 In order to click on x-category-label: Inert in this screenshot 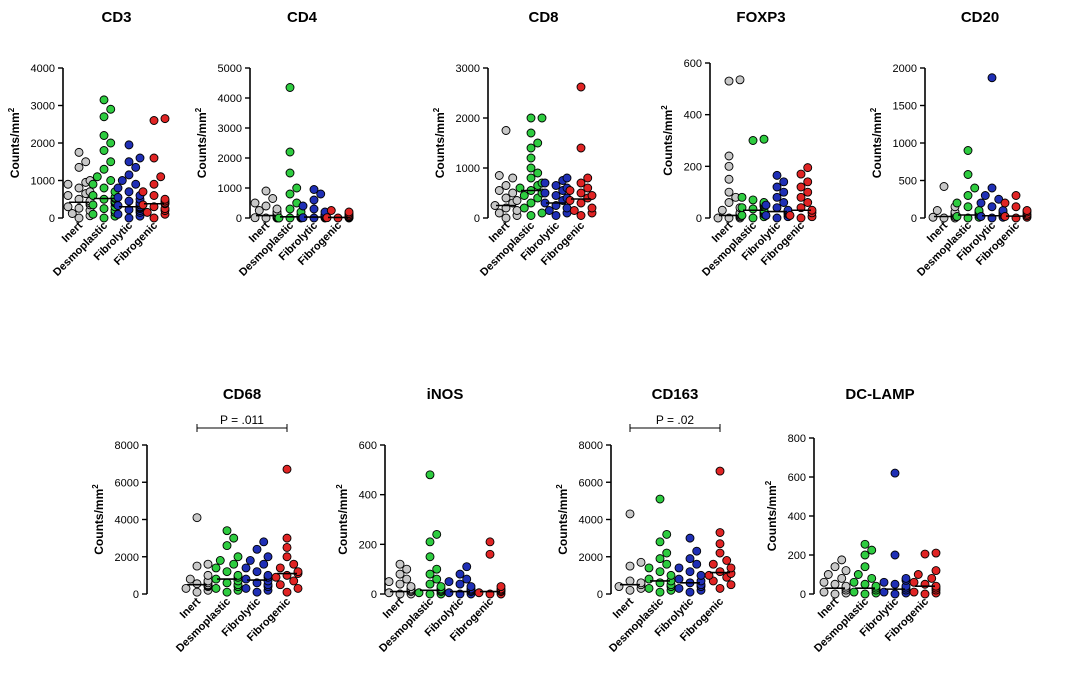, I will do `click(624, 608)`.